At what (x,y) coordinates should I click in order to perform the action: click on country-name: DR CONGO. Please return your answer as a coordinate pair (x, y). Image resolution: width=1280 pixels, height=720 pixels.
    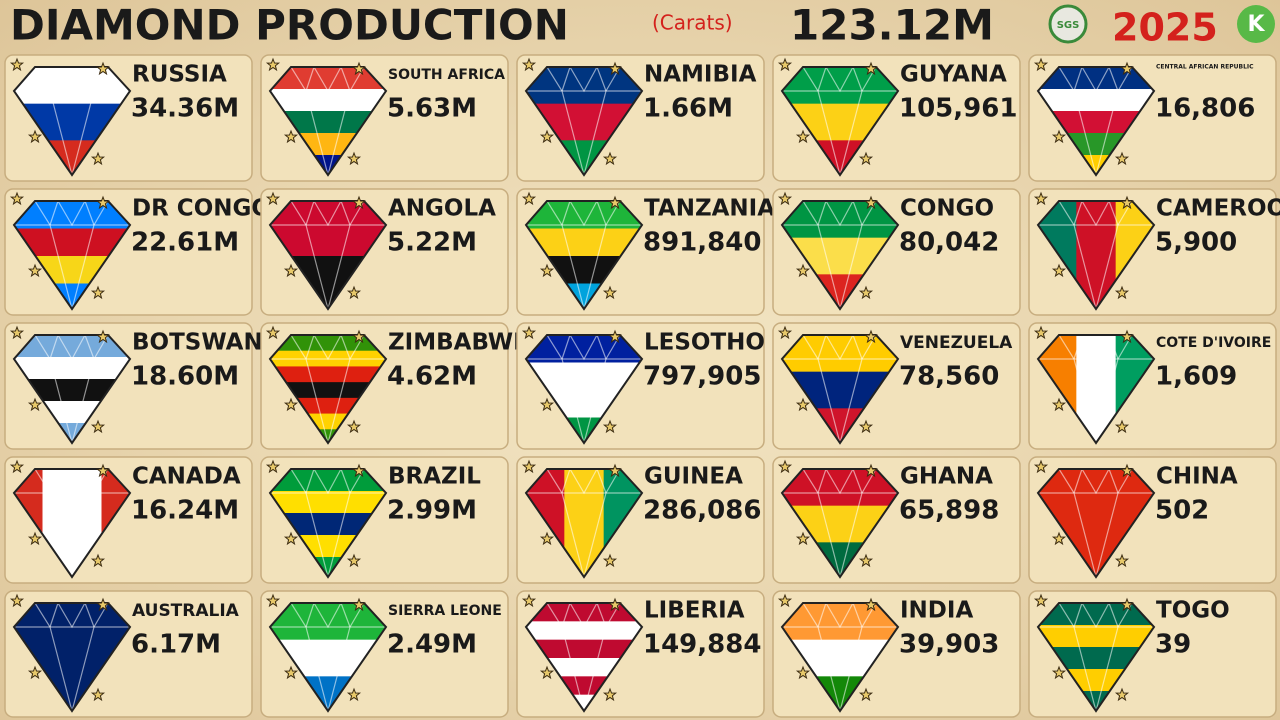
    Looking at the image, I should click on (201, 209).